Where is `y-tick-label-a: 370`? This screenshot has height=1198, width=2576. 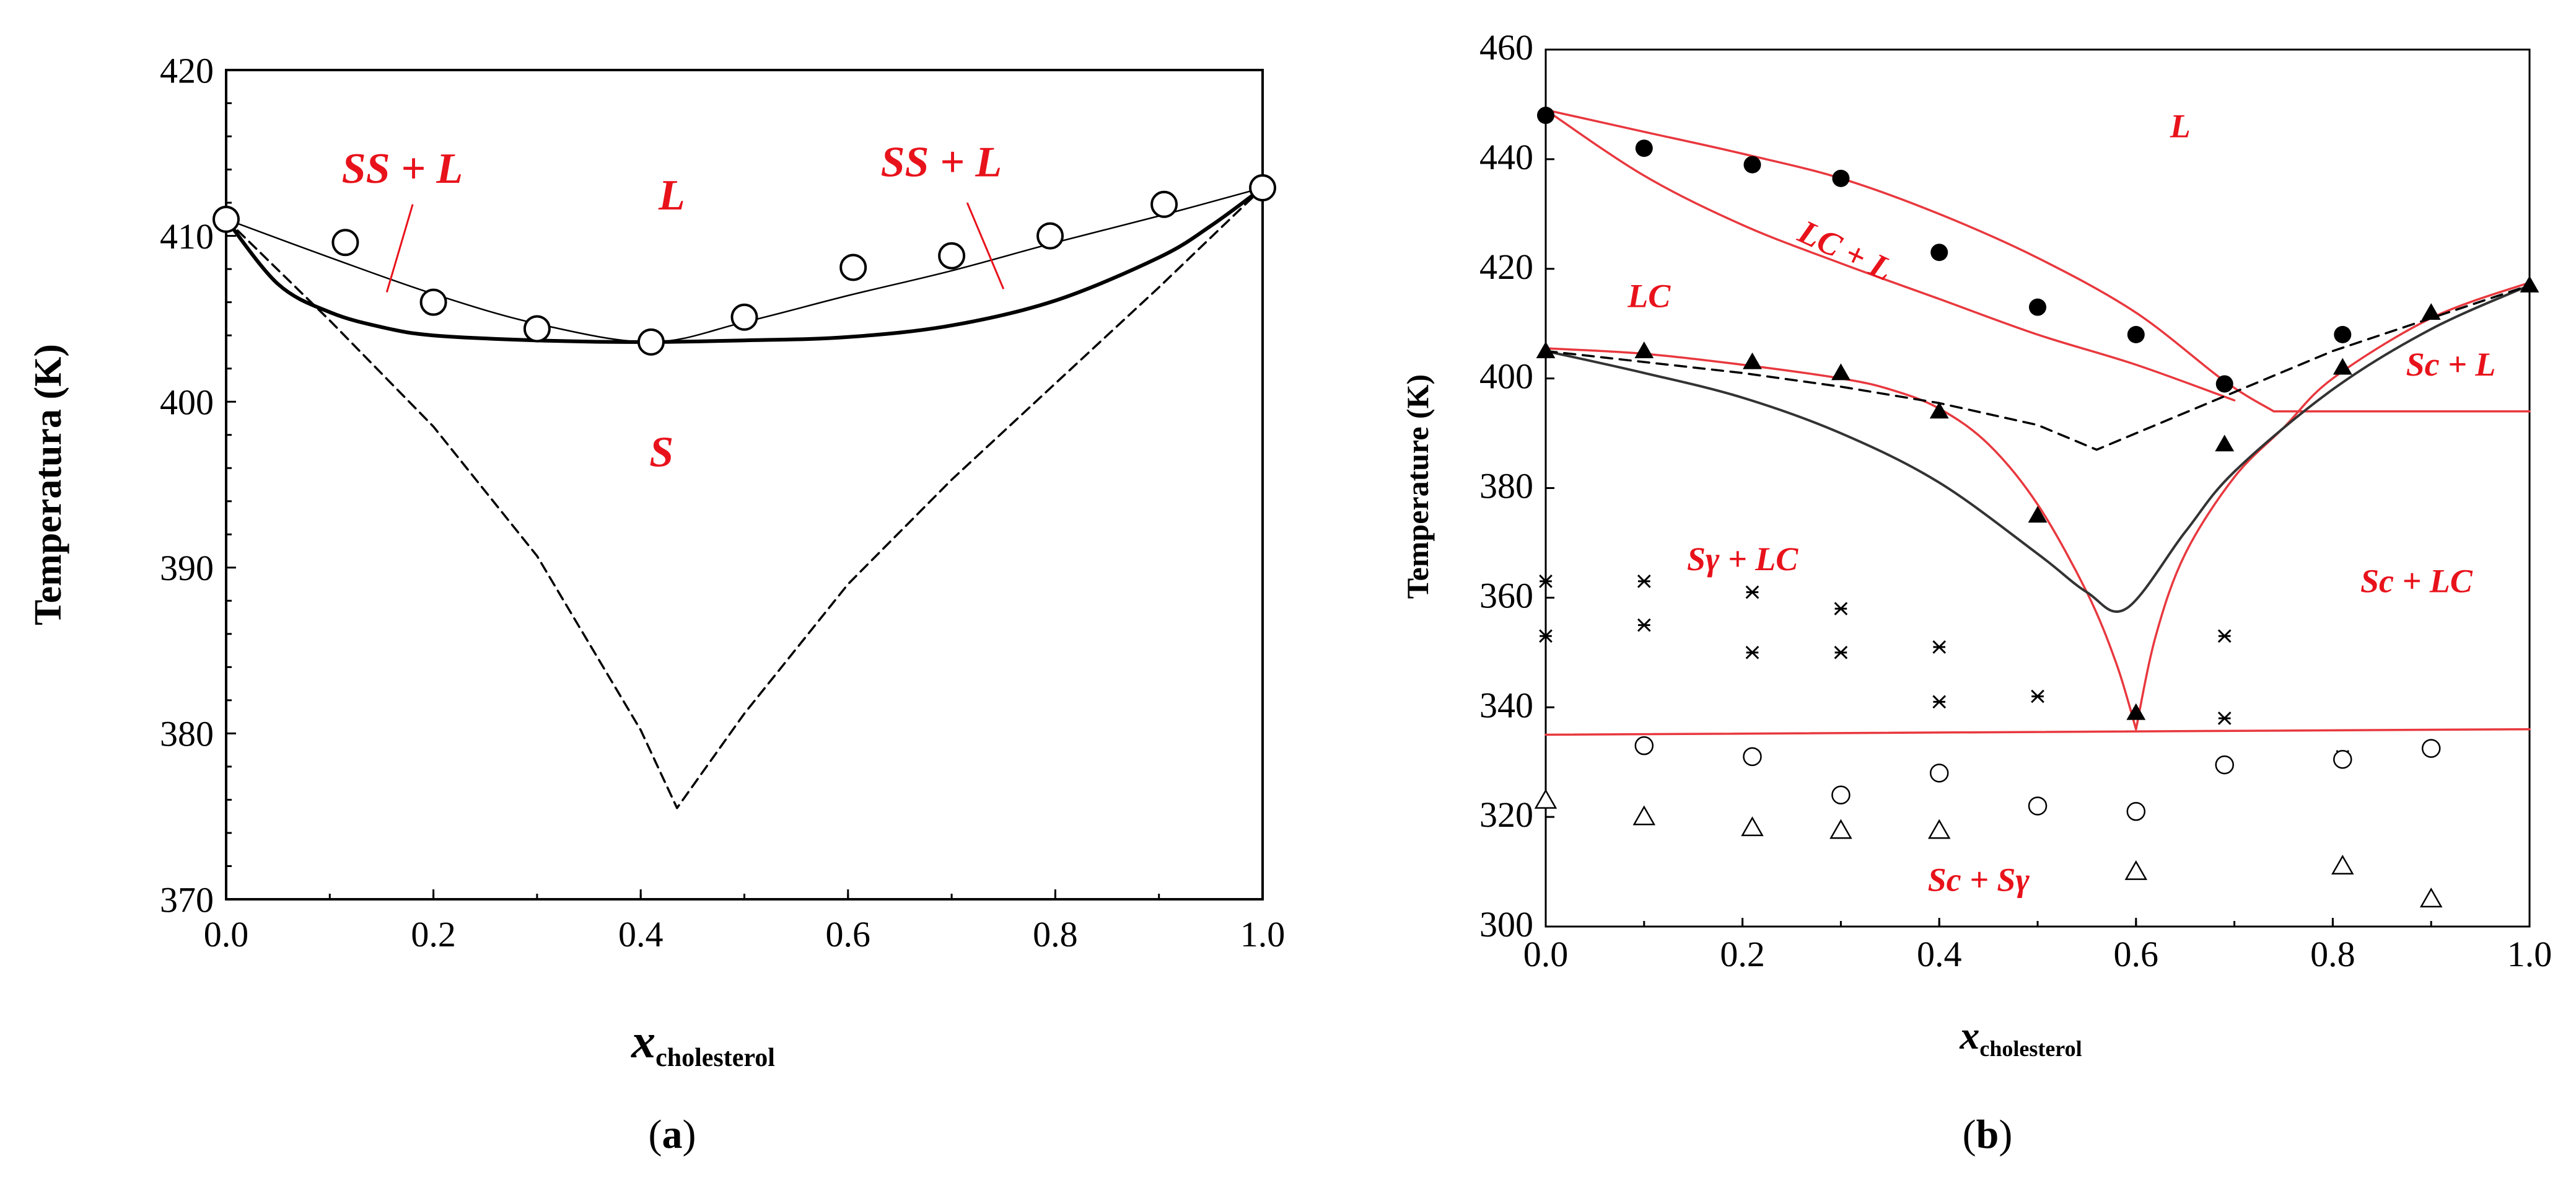
y-tick-label-a: 370 is located at coordinates (187, 899).